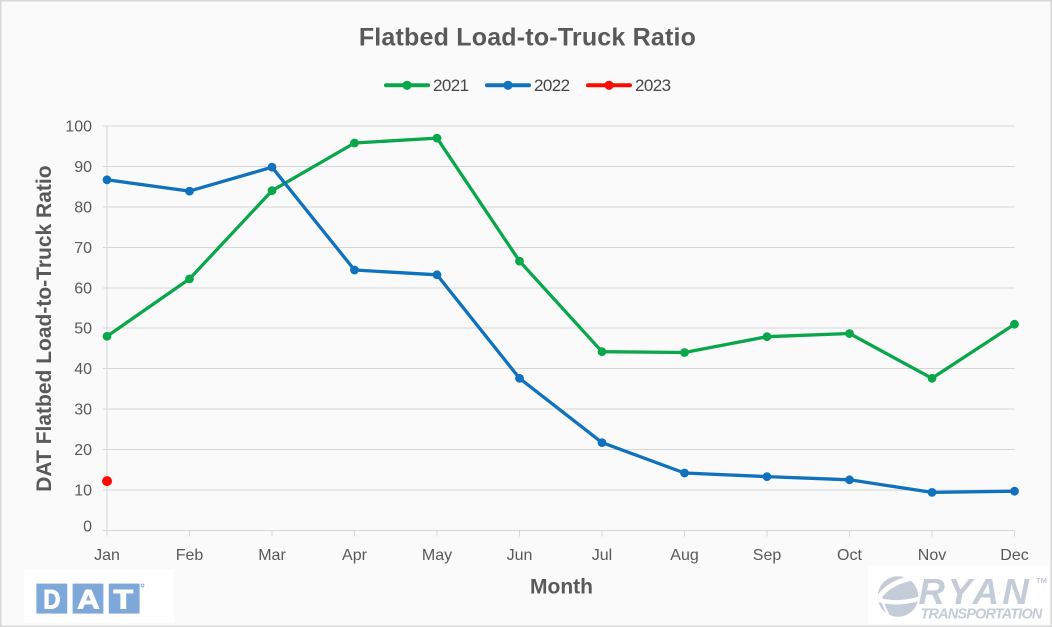 The image size is (1052, 627). I want to click on svg-text: Feb, so click(190, 555).